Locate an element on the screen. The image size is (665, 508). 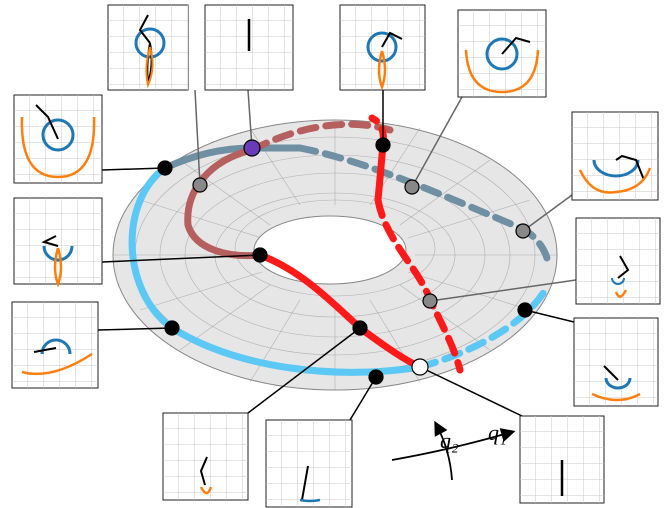
q2-label: q₂ is located at coordinates (449, 440).